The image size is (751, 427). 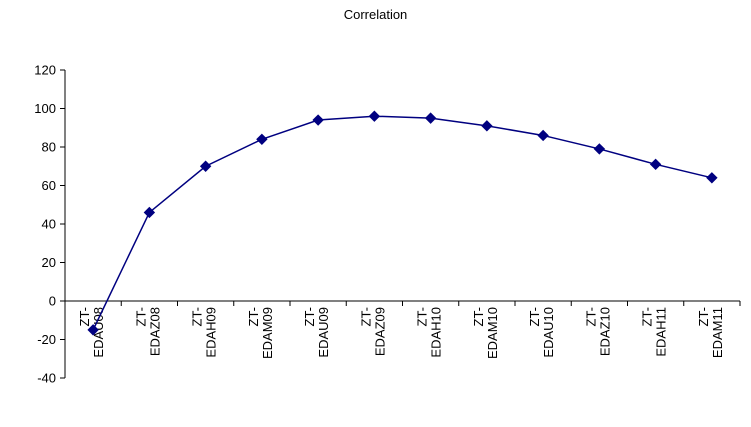 What do you see at coordinates (45, 70) in the screenshot?
I see `y-tick-label: 120` at bounding box center [45, 70].